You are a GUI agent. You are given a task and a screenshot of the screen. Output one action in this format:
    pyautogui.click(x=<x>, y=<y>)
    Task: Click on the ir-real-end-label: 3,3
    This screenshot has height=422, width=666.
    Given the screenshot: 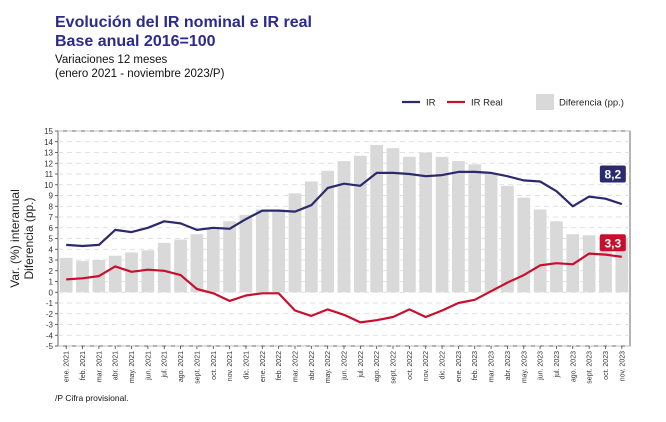 What is the action you would take?
    pyautogui.click(x=612, y=243)
    